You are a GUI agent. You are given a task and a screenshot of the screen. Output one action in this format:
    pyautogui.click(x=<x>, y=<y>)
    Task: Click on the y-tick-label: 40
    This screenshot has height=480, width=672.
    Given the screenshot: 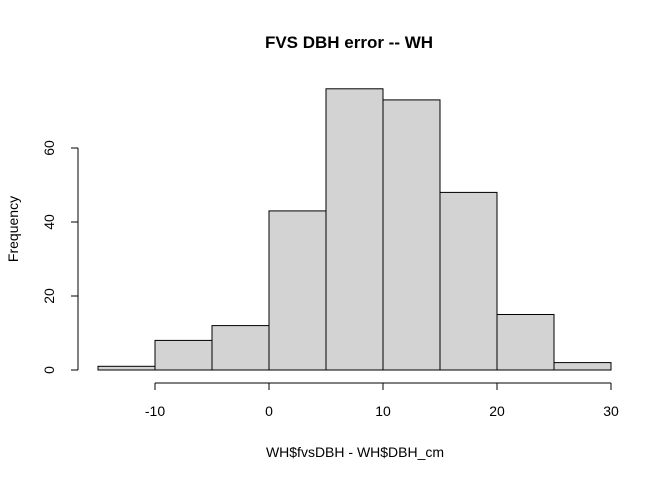 What is the action you would take?
    pyautogui.click(x=49, y=222)
    